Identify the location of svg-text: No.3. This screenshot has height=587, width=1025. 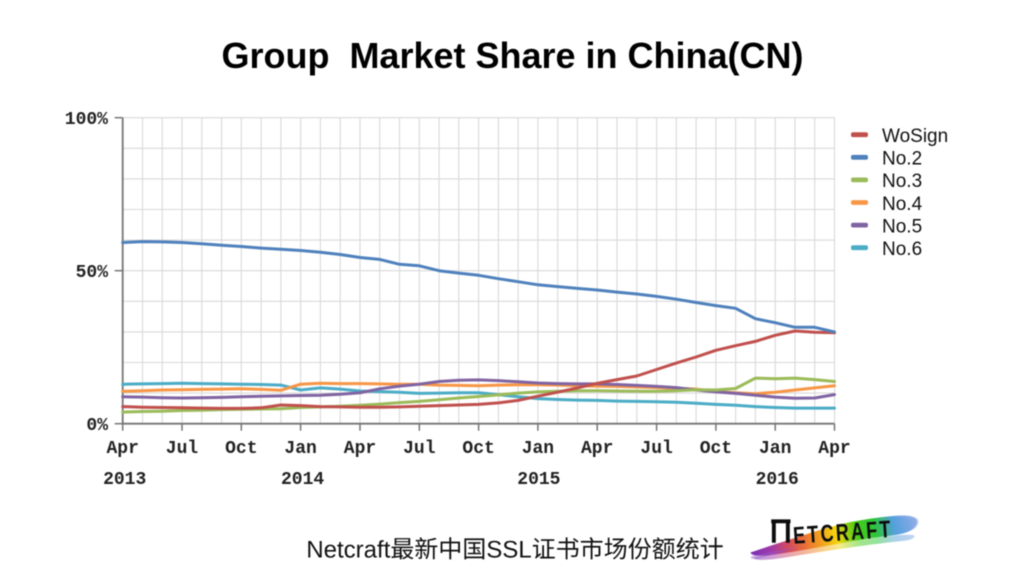
(902, 181).